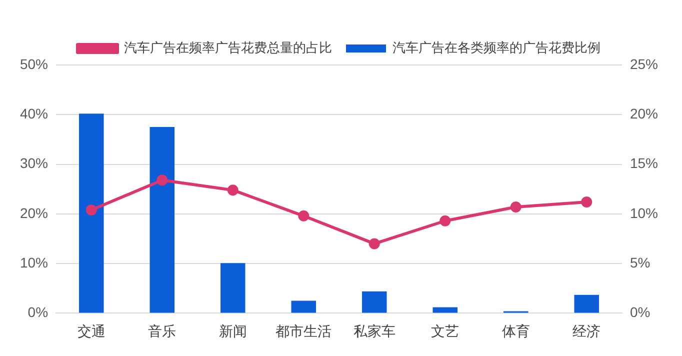  Describe the element at coordinates (640, 262) in the screenshot. I see `y2-tick-label: 5%` at that location.